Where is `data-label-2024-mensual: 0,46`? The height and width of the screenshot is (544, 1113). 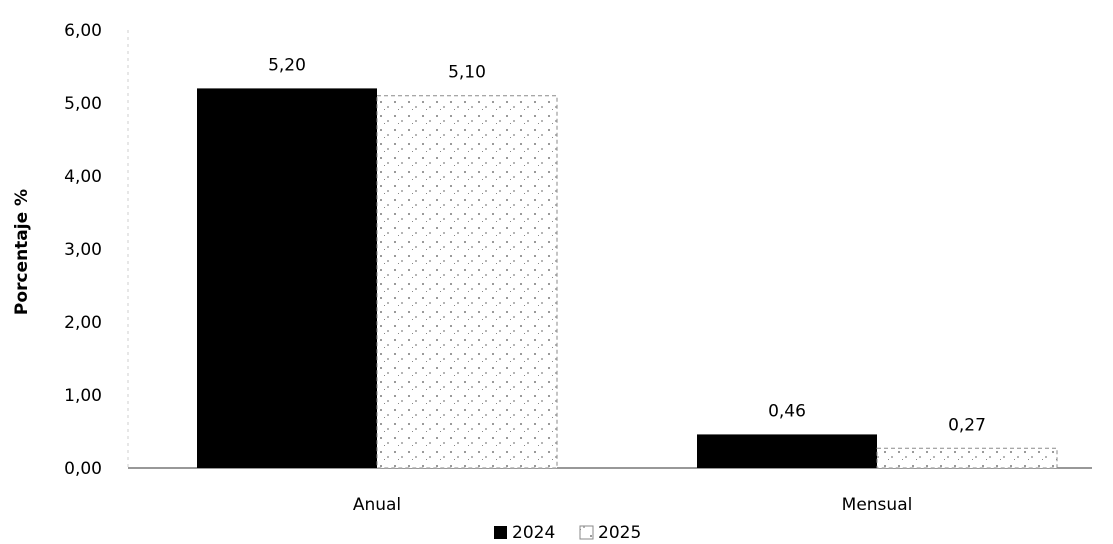
data-label-2024-mensual: 0,46 is located at coordinates (787, 411).